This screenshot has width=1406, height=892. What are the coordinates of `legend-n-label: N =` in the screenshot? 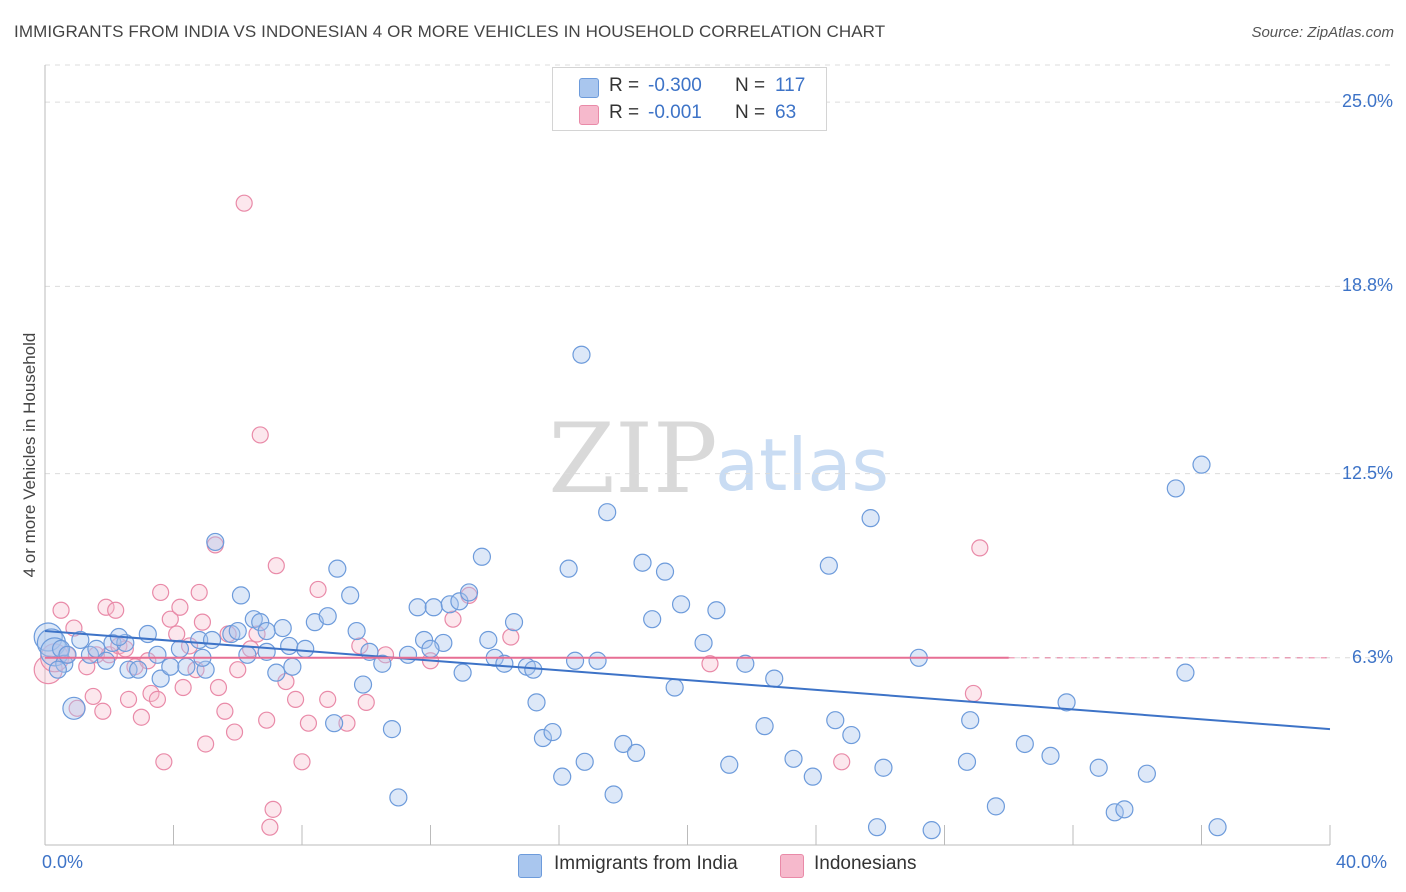 It's located at (750, 85).